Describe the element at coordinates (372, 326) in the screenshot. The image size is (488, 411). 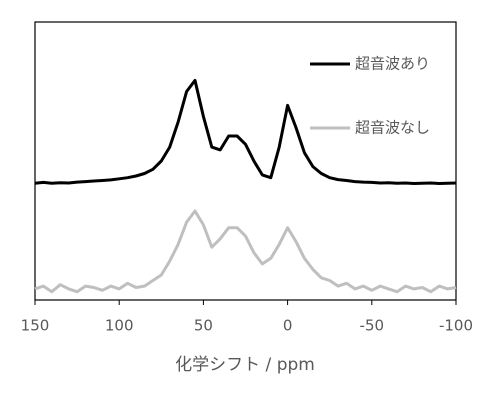
I see `x-tick-label: -50` at that location.